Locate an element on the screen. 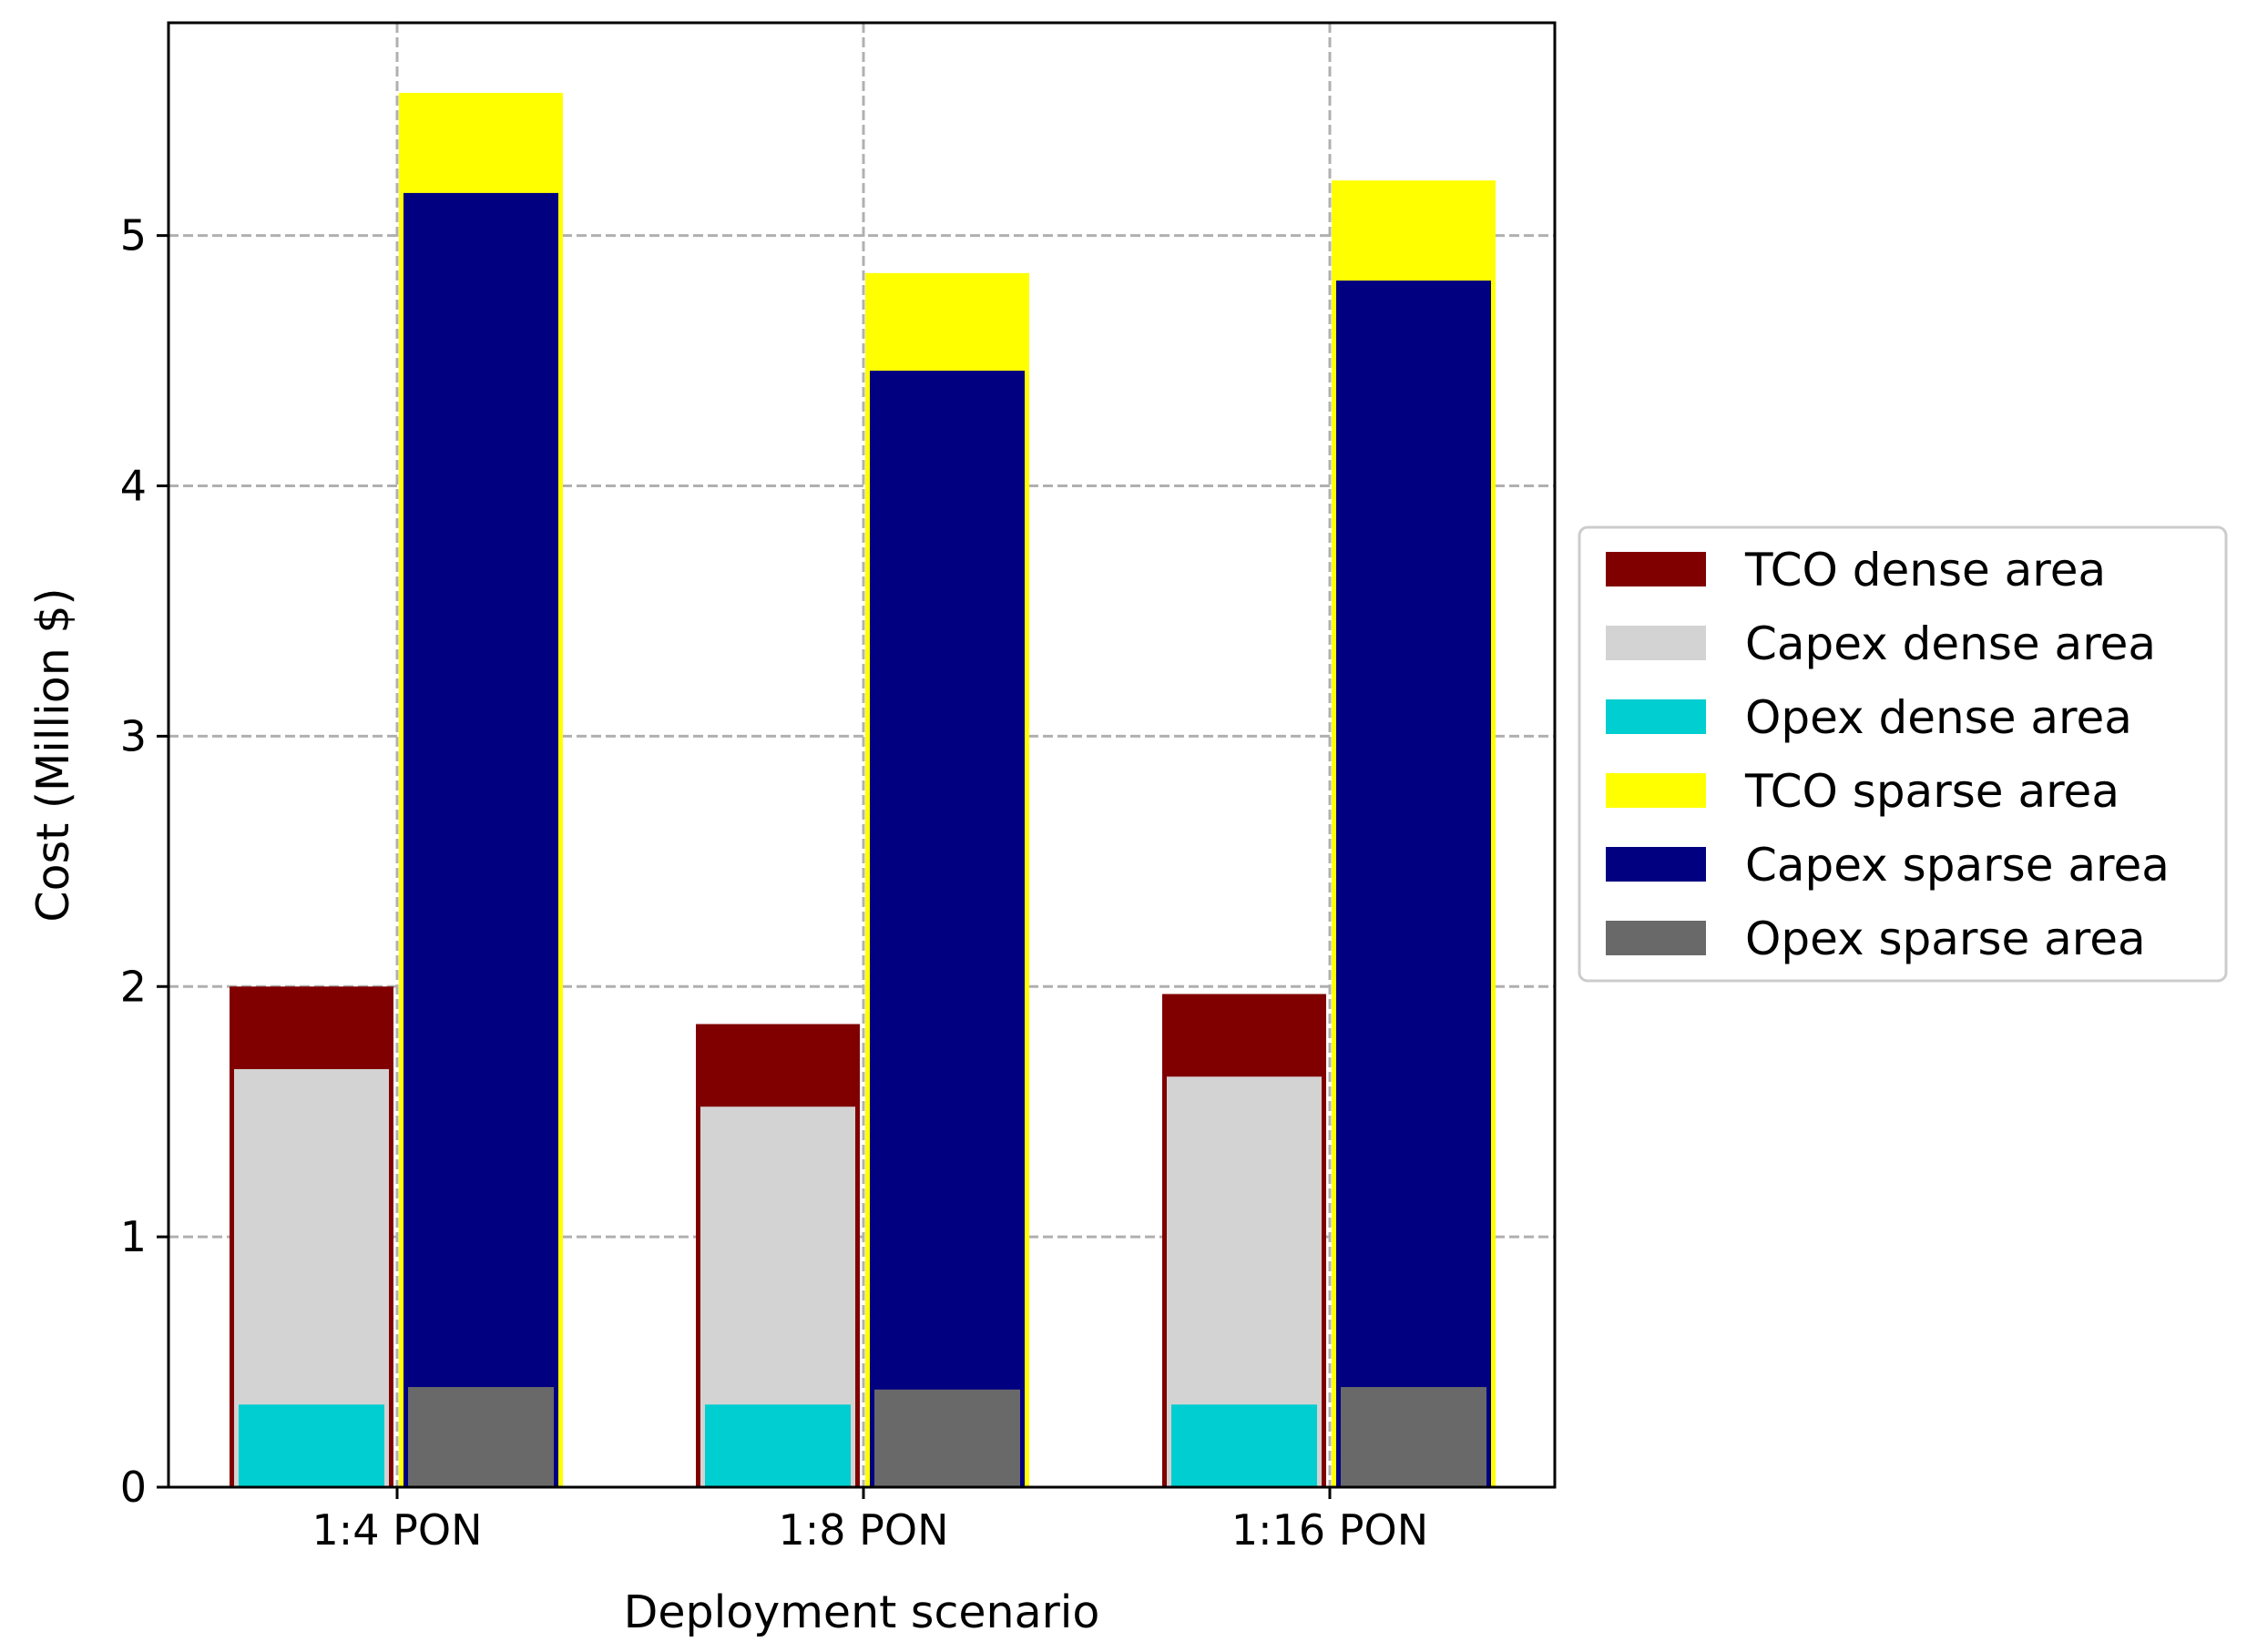 The width and height of the screenshot is (2247, 1652). legend-label: Opex dense area is located at coordinates (1938, 717).